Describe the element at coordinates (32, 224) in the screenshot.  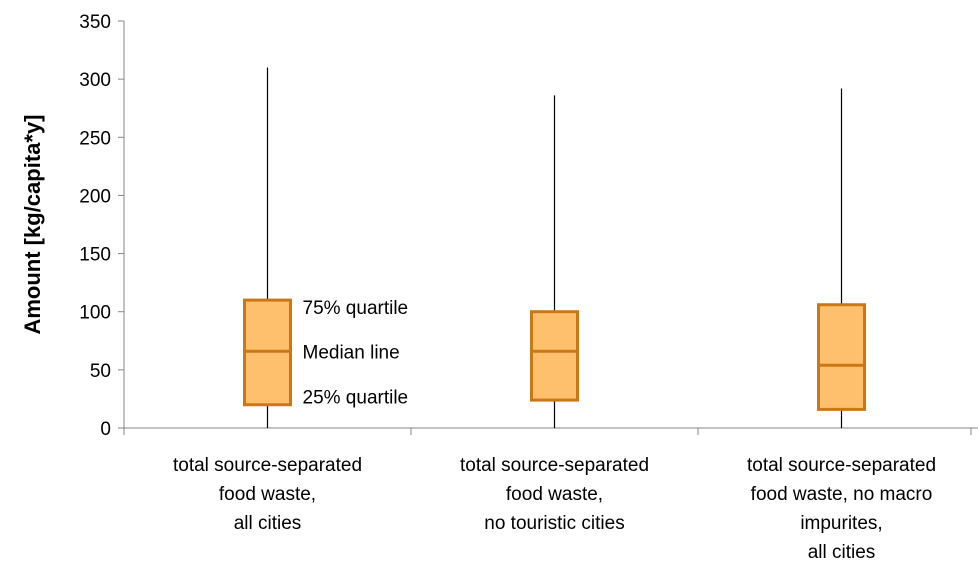
I see `y-axis-label: Amount [kg/capita*y]` at that location.